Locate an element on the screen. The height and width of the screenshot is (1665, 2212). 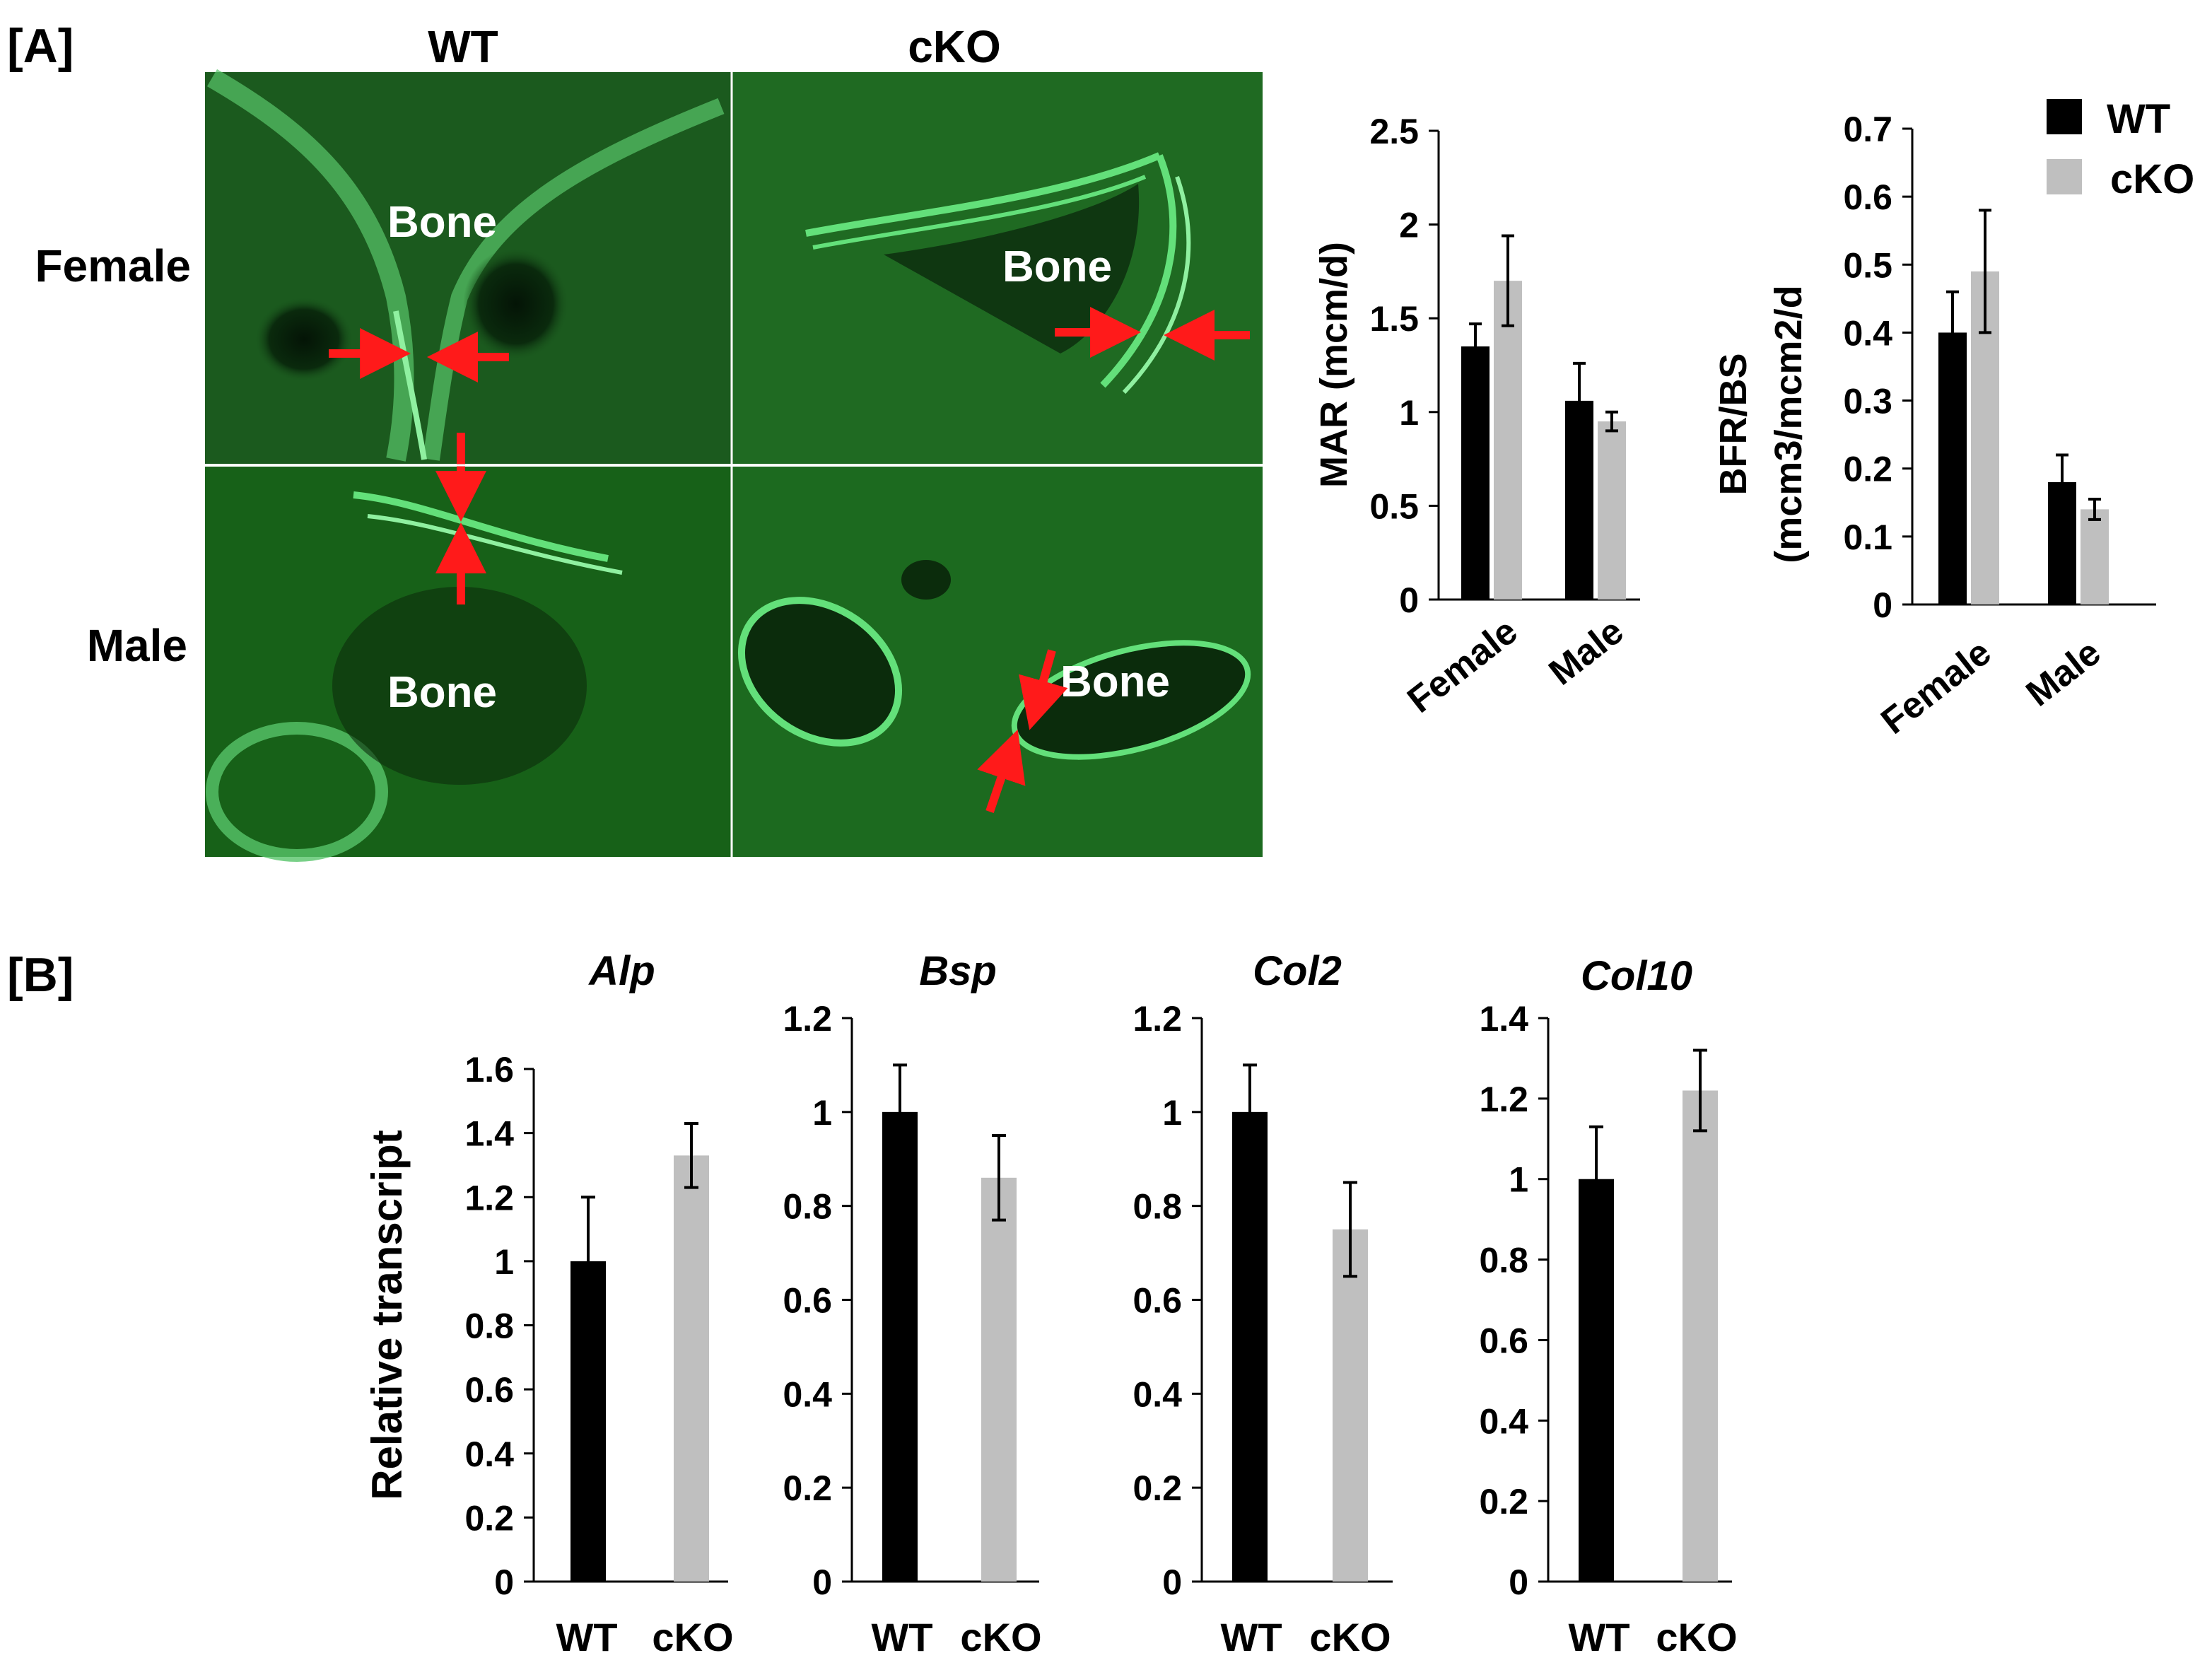
chart-col2: 0 0.2 0.4 0.6 0.8 1 1.2 WT cKO Col2 is located at coordinates (1263, 1303).